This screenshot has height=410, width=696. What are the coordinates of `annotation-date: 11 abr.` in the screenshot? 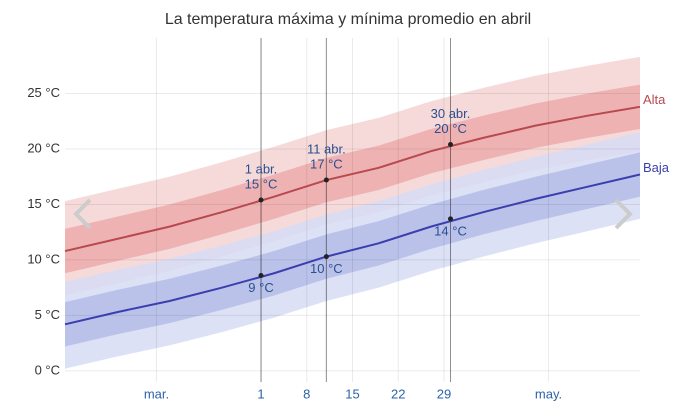 It's located at (326, 148).